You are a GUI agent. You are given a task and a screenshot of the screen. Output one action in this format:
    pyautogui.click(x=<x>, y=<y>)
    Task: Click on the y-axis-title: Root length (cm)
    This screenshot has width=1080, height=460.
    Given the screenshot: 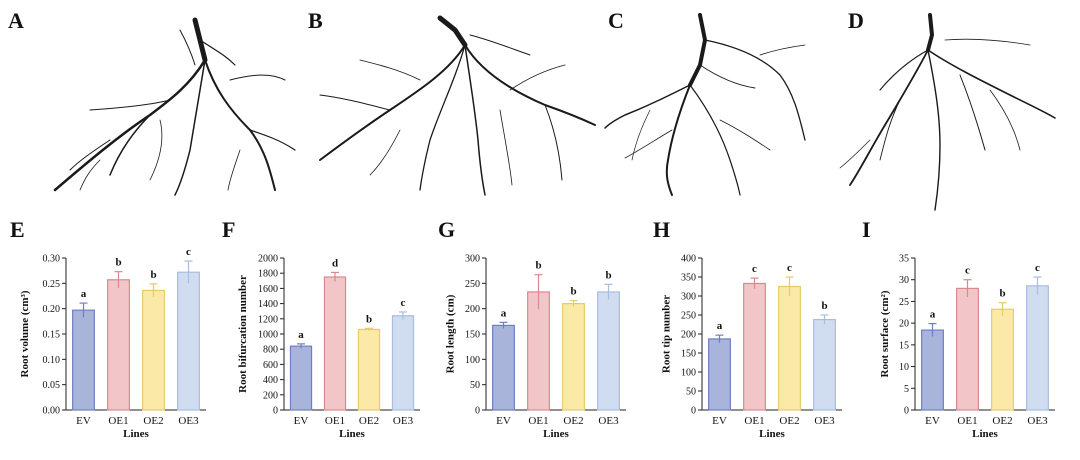 What is the action you would take?
    pyautogui.click(x=451, y=333)
    